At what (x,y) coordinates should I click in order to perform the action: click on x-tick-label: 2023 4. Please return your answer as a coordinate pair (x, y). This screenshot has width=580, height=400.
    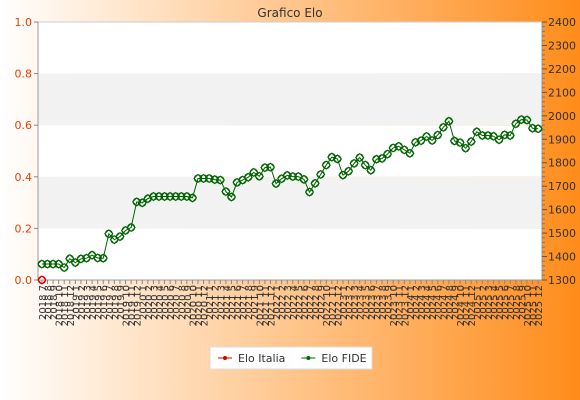
    Looking at the image, I should click on (361, 302).